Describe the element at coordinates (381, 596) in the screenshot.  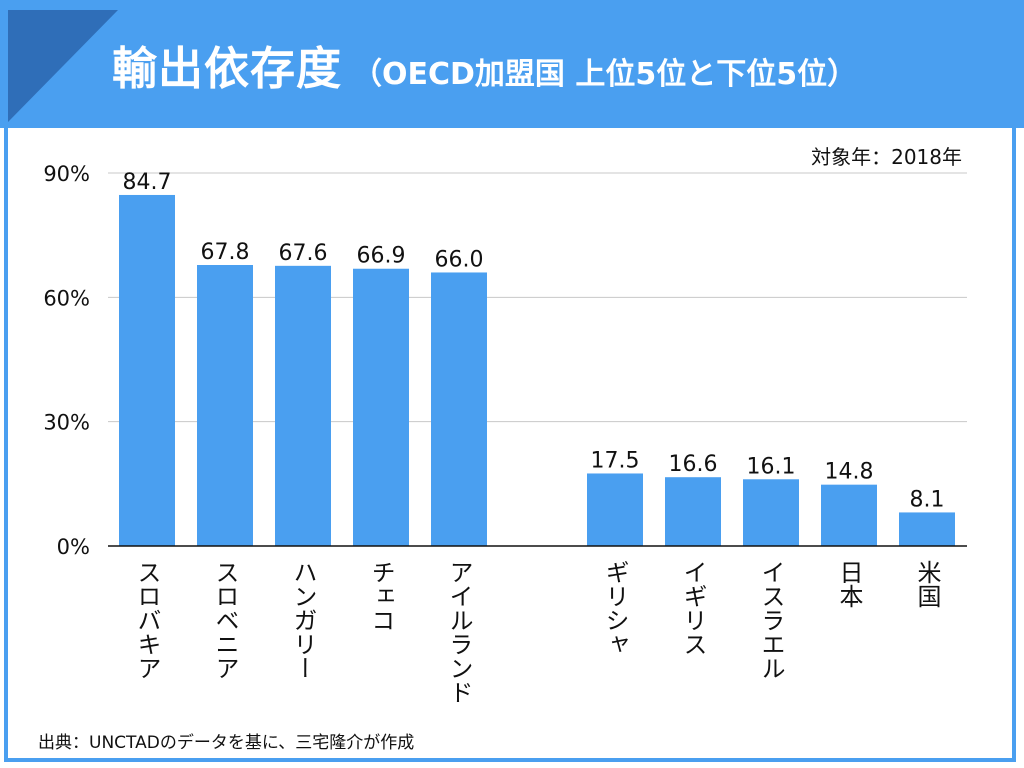
I see `category-label: チェコ` at that location.